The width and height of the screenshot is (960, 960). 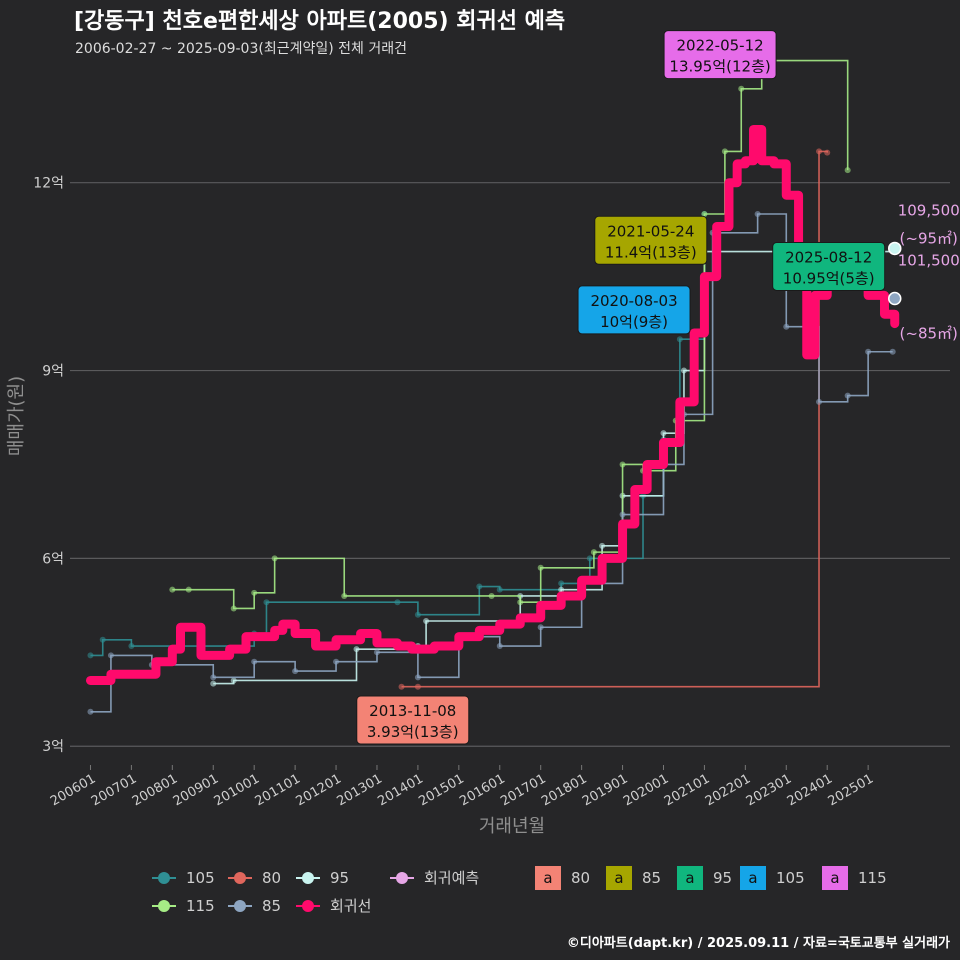 I want to click on y-axis-title: 매매가(원), so click(x=16, y=416).